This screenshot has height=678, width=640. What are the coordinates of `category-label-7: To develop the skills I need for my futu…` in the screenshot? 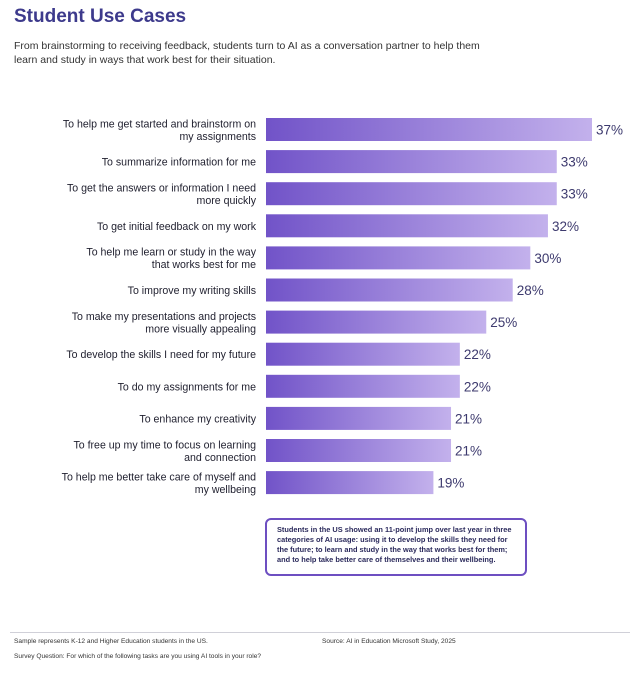 It's located at (161, 355).